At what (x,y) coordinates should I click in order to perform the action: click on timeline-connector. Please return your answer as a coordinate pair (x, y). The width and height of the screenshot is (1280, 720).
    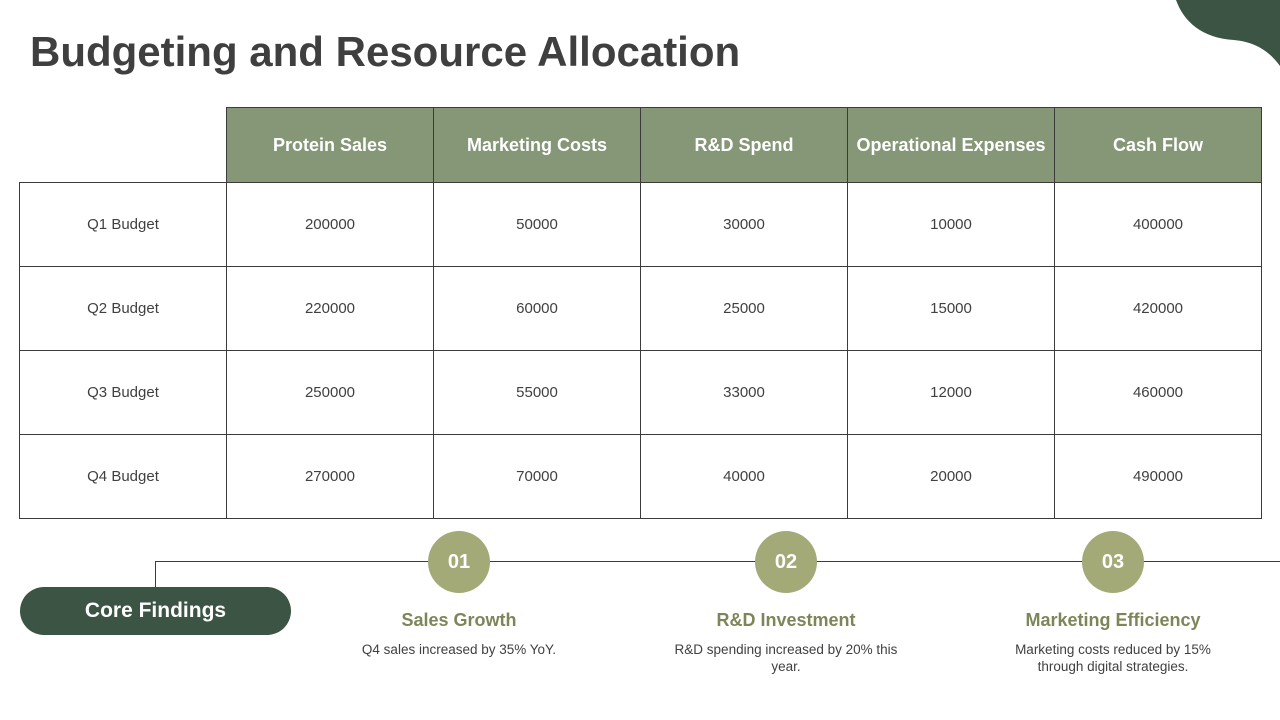
    Looking at the image, I should click on (155, 574).